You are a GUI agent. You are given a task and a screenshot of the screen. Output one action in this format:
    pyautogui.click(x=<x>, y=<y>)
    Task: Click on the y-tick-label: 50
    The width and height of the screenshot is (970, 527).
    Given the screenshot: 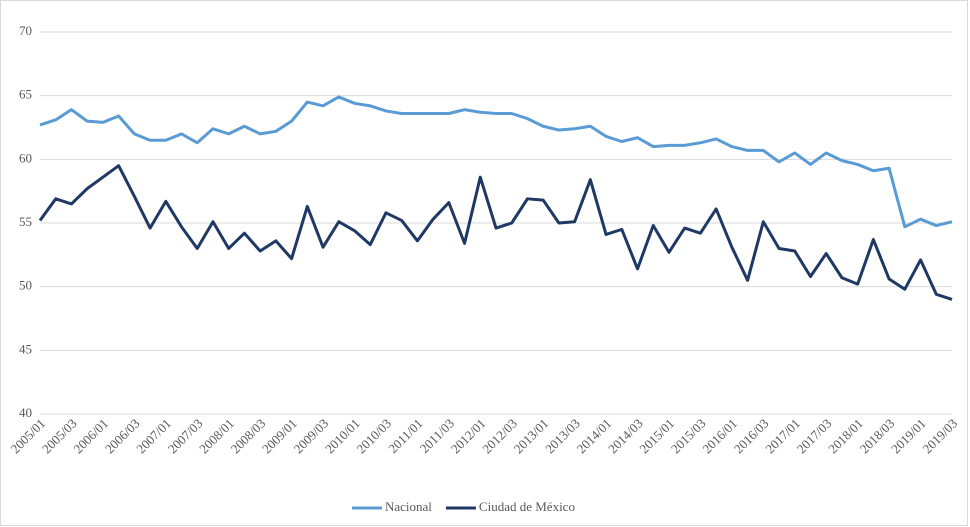 What is the action you would take?
    pyautogui.click(x=25, y=285)
    